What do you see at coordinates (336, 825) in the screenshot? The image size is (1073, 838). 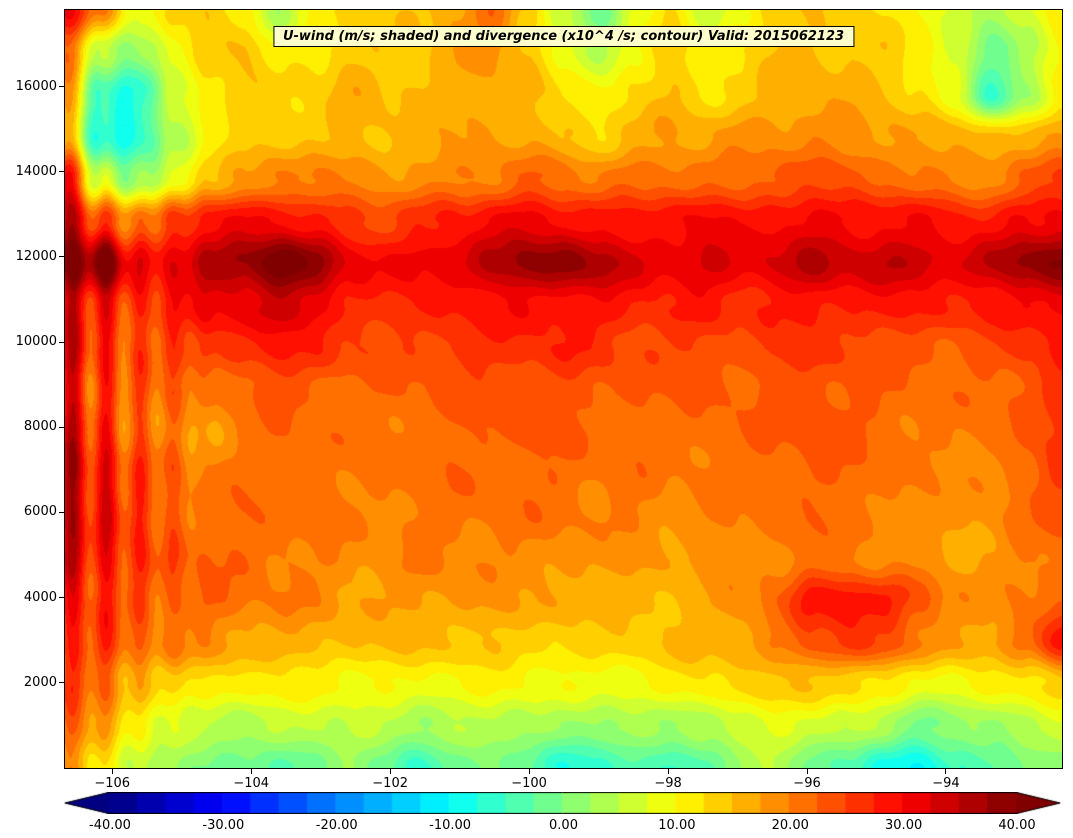 I see `colorbar-tick-label: -20.00` at bounding box center [336, 825].